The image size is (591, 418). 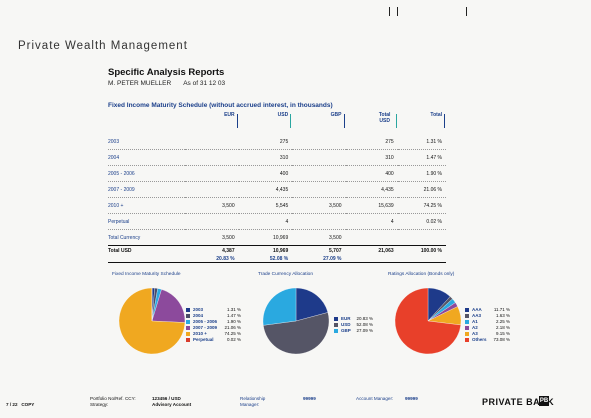 What do you see at coordinates (371, 237) in the screenshot?
I see `cell-total-usd` at bounding box center [371, 237].